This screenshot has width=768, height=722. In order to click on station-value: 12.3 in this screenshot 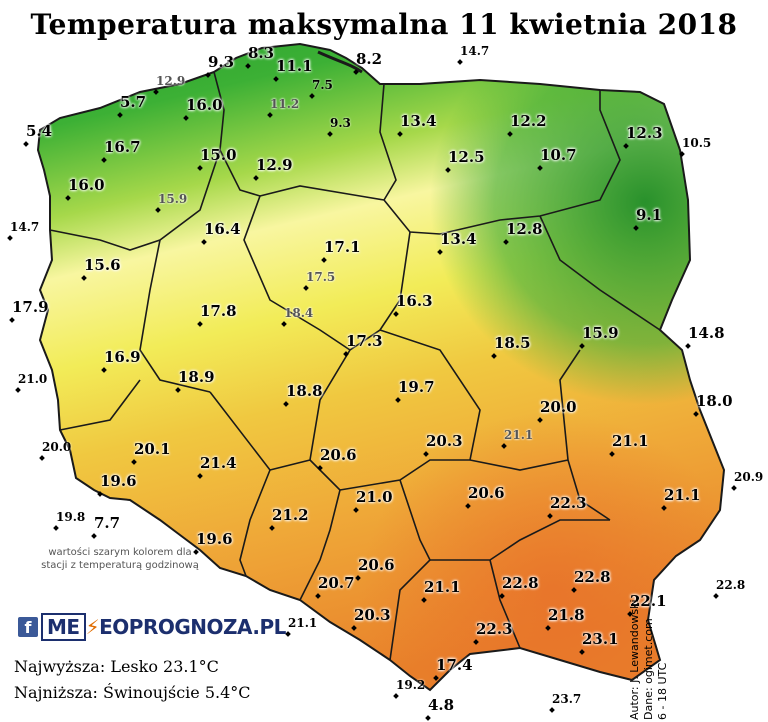, I will do `click(644, 133)`.